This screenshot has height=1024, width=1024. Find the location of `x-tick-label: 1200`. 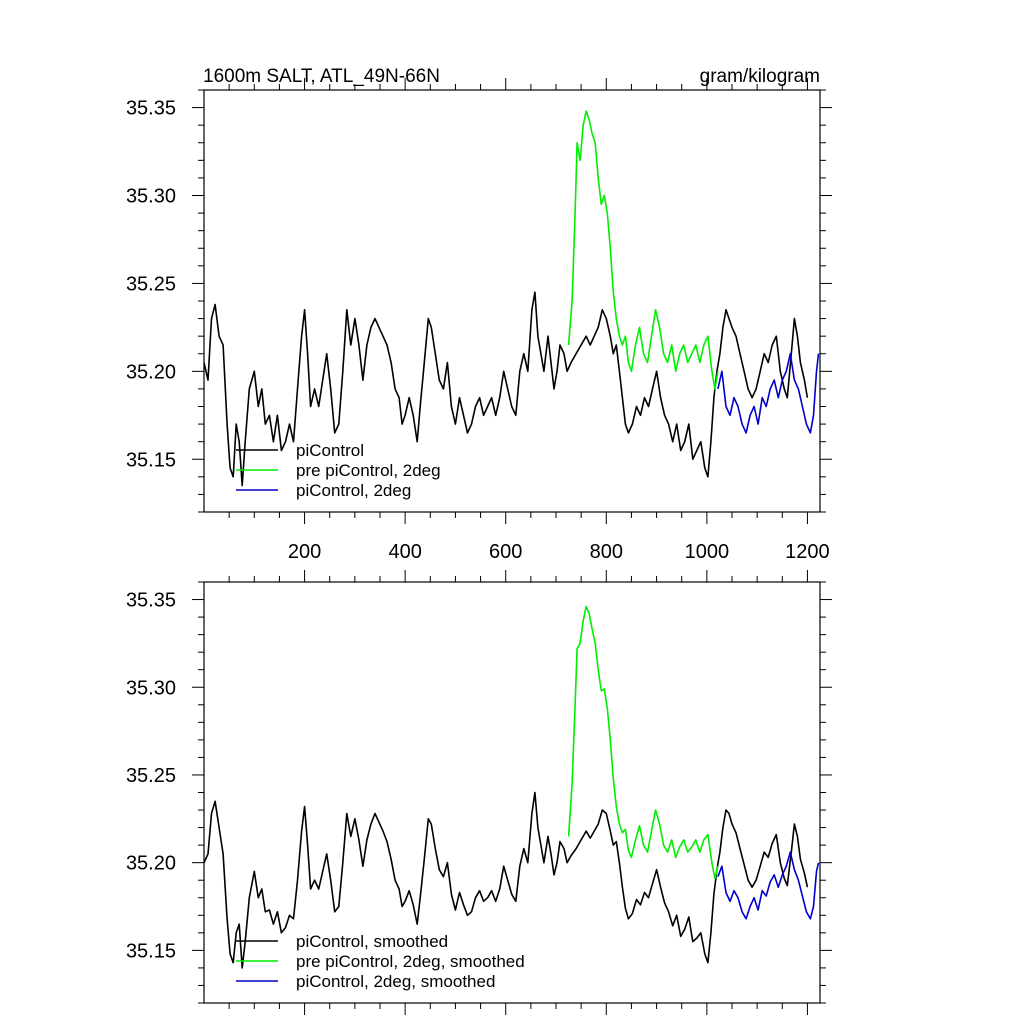

x-tick-label: 1200 is located at coordinates (807, 552).